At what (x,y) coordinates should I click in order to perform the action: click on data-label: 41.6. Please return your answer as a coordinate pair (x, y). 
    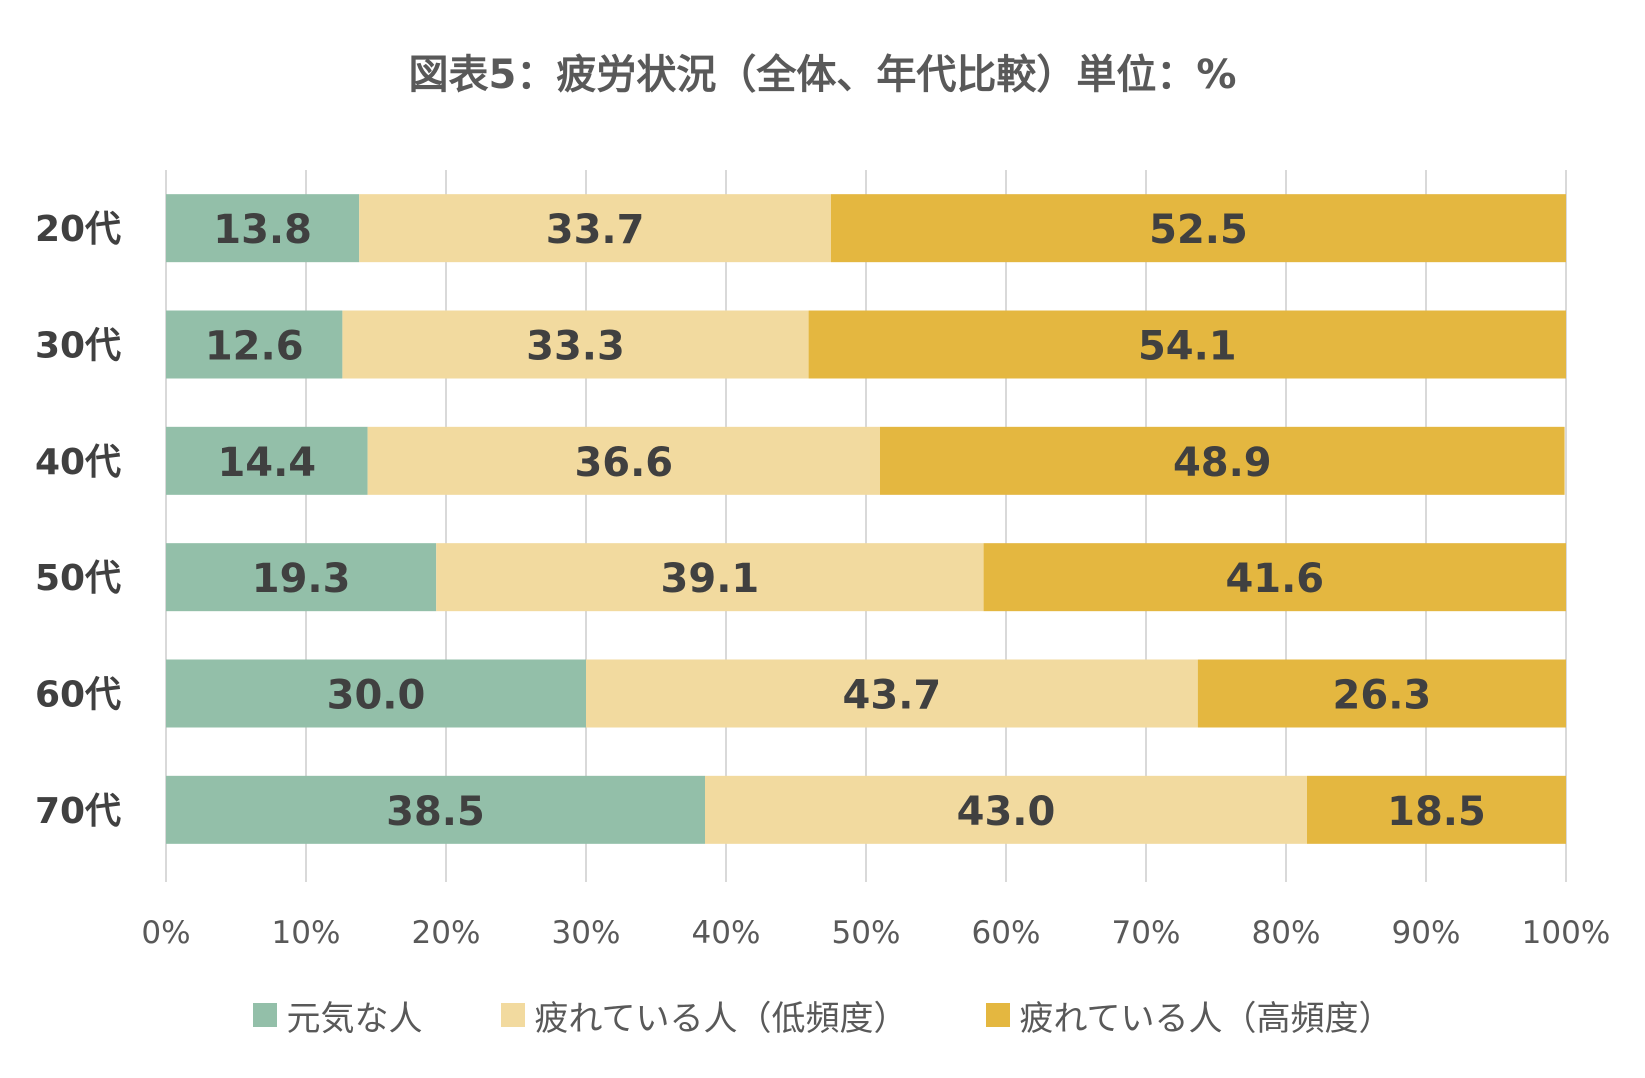
    Looking at the image, I should click on (1274, 579).